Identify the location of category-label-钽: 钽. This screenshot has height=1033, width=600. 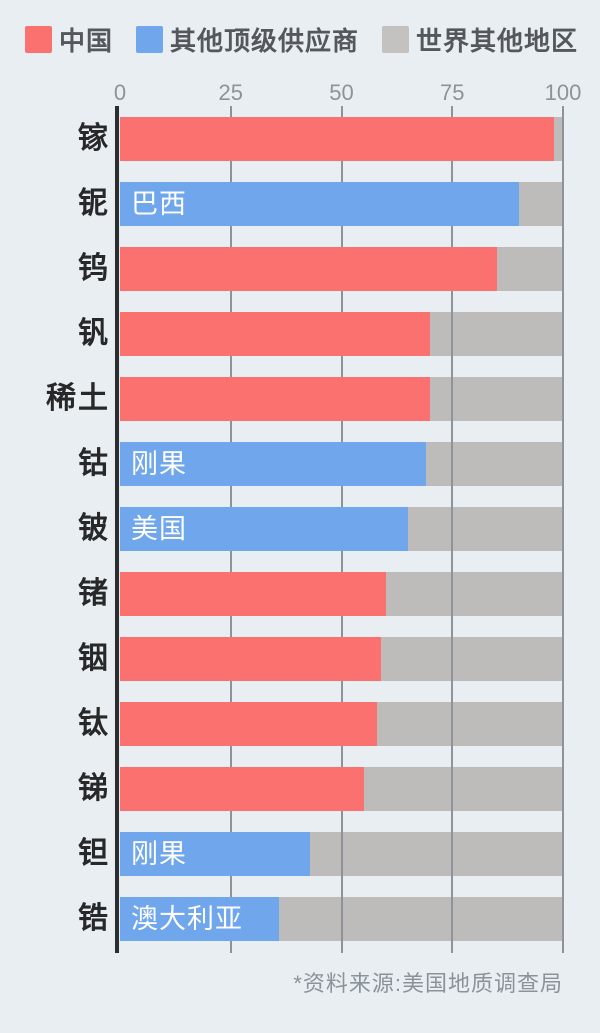
(94, 853).